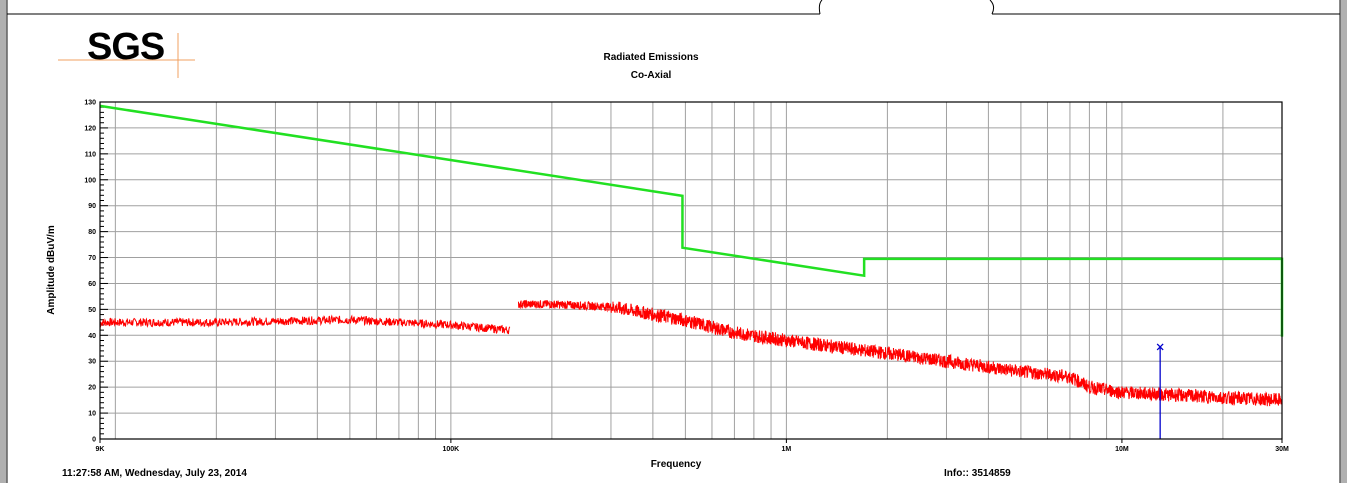 This screenshot has height=483, width=1347. Describe the element at coordinates (3, 241) in the screenshot. I see `left-border` at that location.